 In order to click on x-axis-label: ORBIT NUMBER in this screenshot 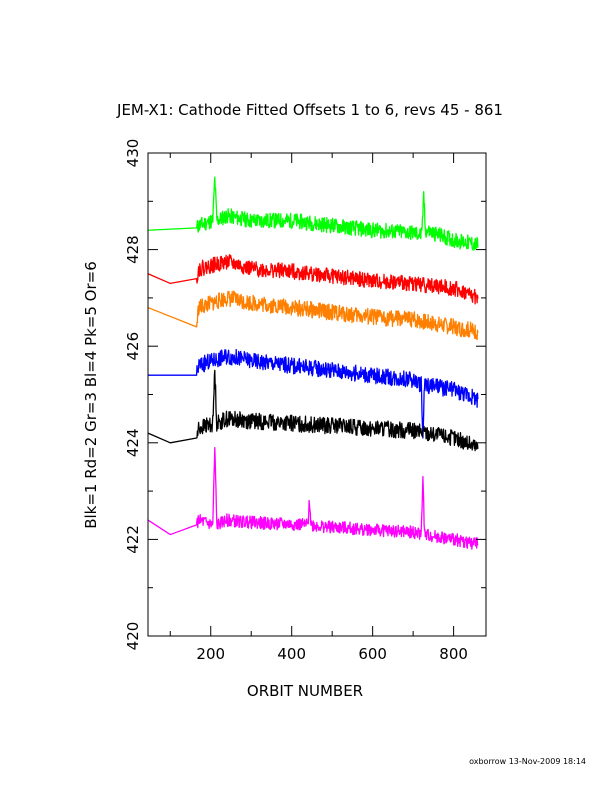, I will do `click(305, 691)`.